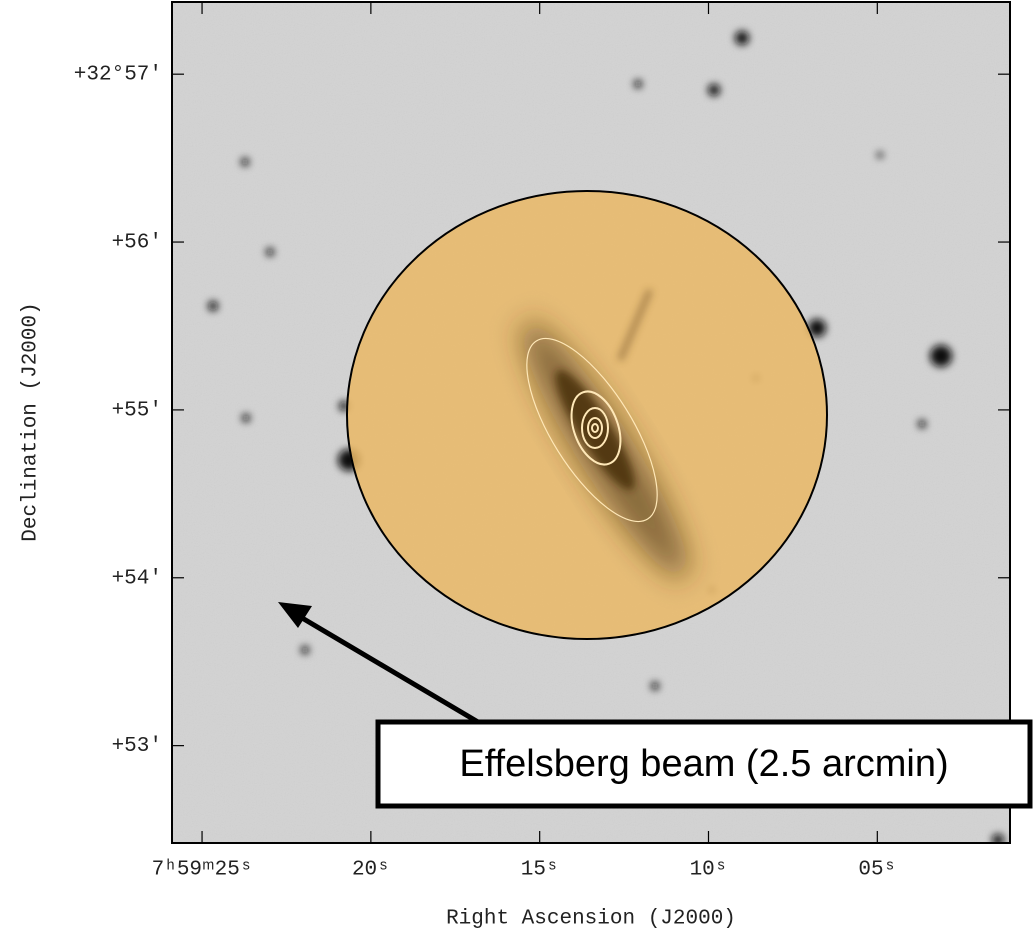  Describe the element at coordinates (118, 75) in the screenshot. I see `y-tick-label: +32°57′` at that location.